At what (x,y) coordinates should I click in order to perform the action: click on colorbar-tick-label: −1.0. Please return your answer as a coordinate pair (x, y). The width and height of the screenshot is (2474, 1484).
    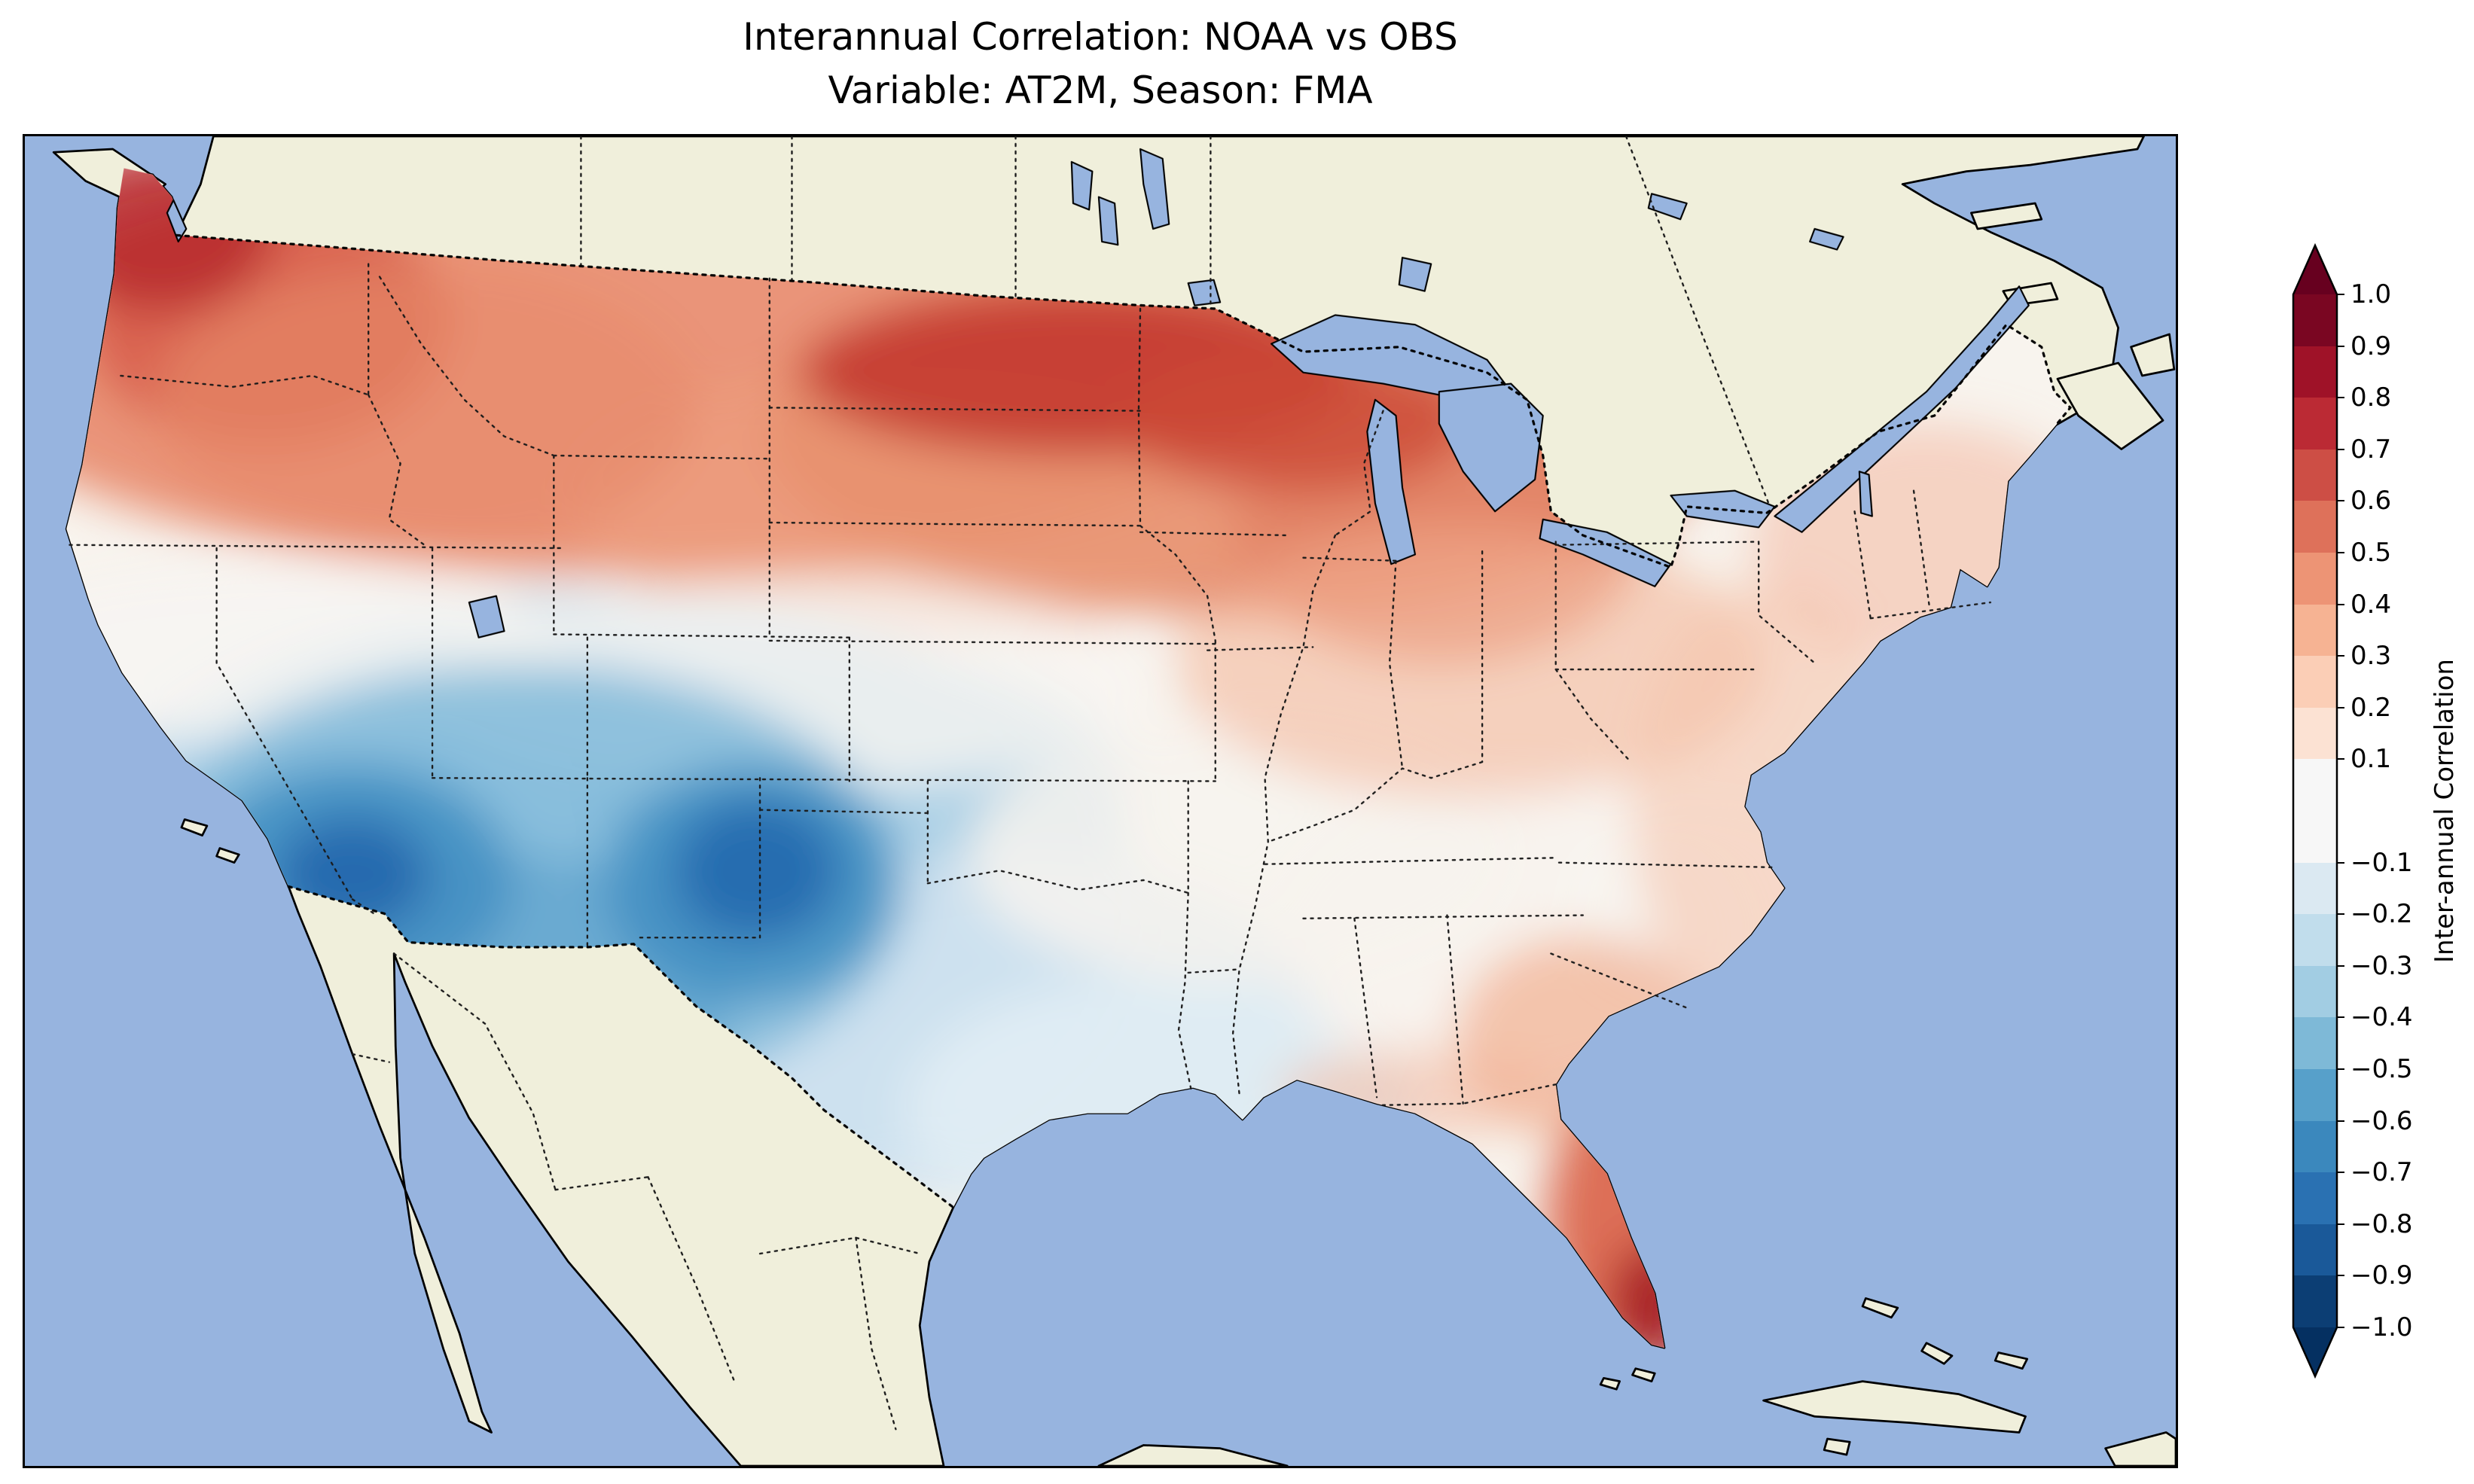
    Looking at the image, I should click on (2382, 1327).